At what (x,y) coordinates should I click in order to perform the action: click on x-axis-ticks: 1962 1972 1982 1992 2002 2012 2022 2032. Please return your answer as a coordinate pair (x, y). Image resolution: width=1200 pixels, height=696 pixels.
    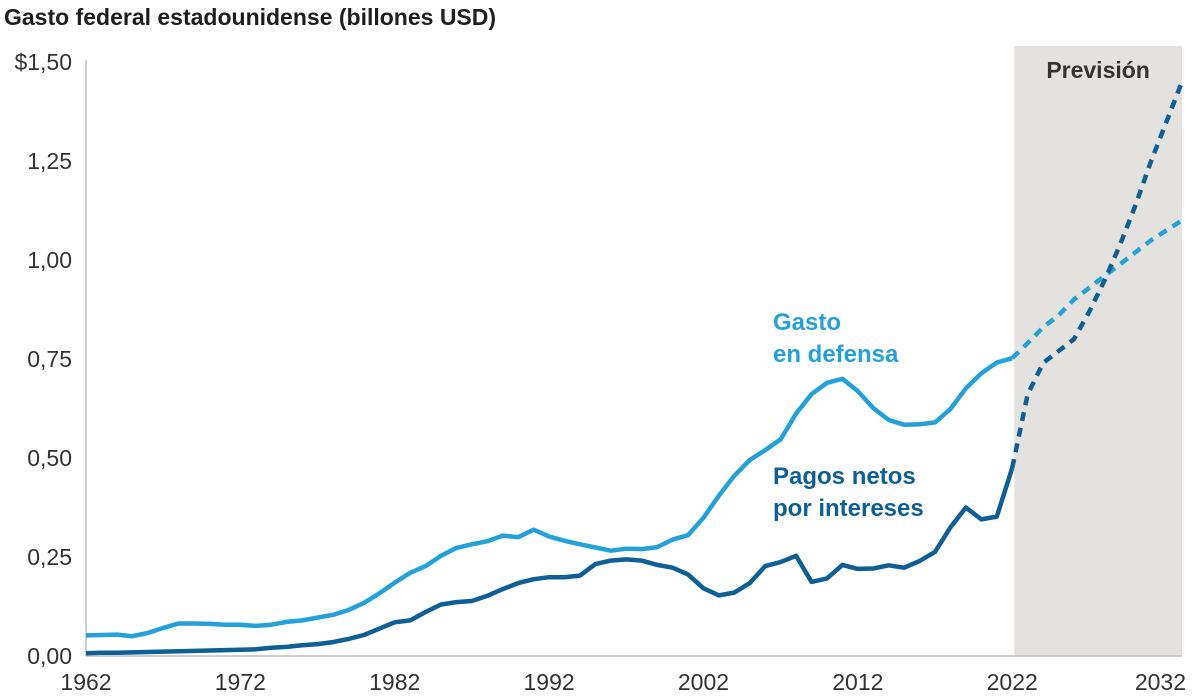
    Looking at the image, I should click on (623, 682).